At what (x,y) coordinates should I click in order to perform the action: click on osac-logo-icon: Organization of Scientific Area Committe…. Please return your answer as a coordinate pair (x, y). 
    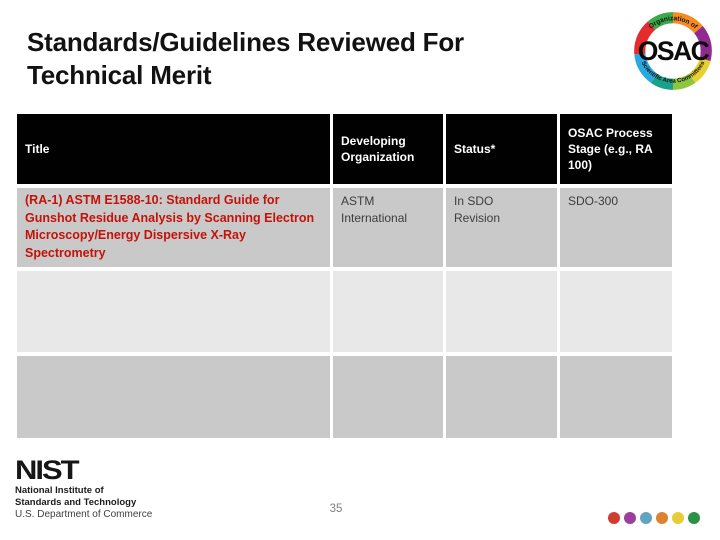
    Looking at the image, I should click on (673, 51).